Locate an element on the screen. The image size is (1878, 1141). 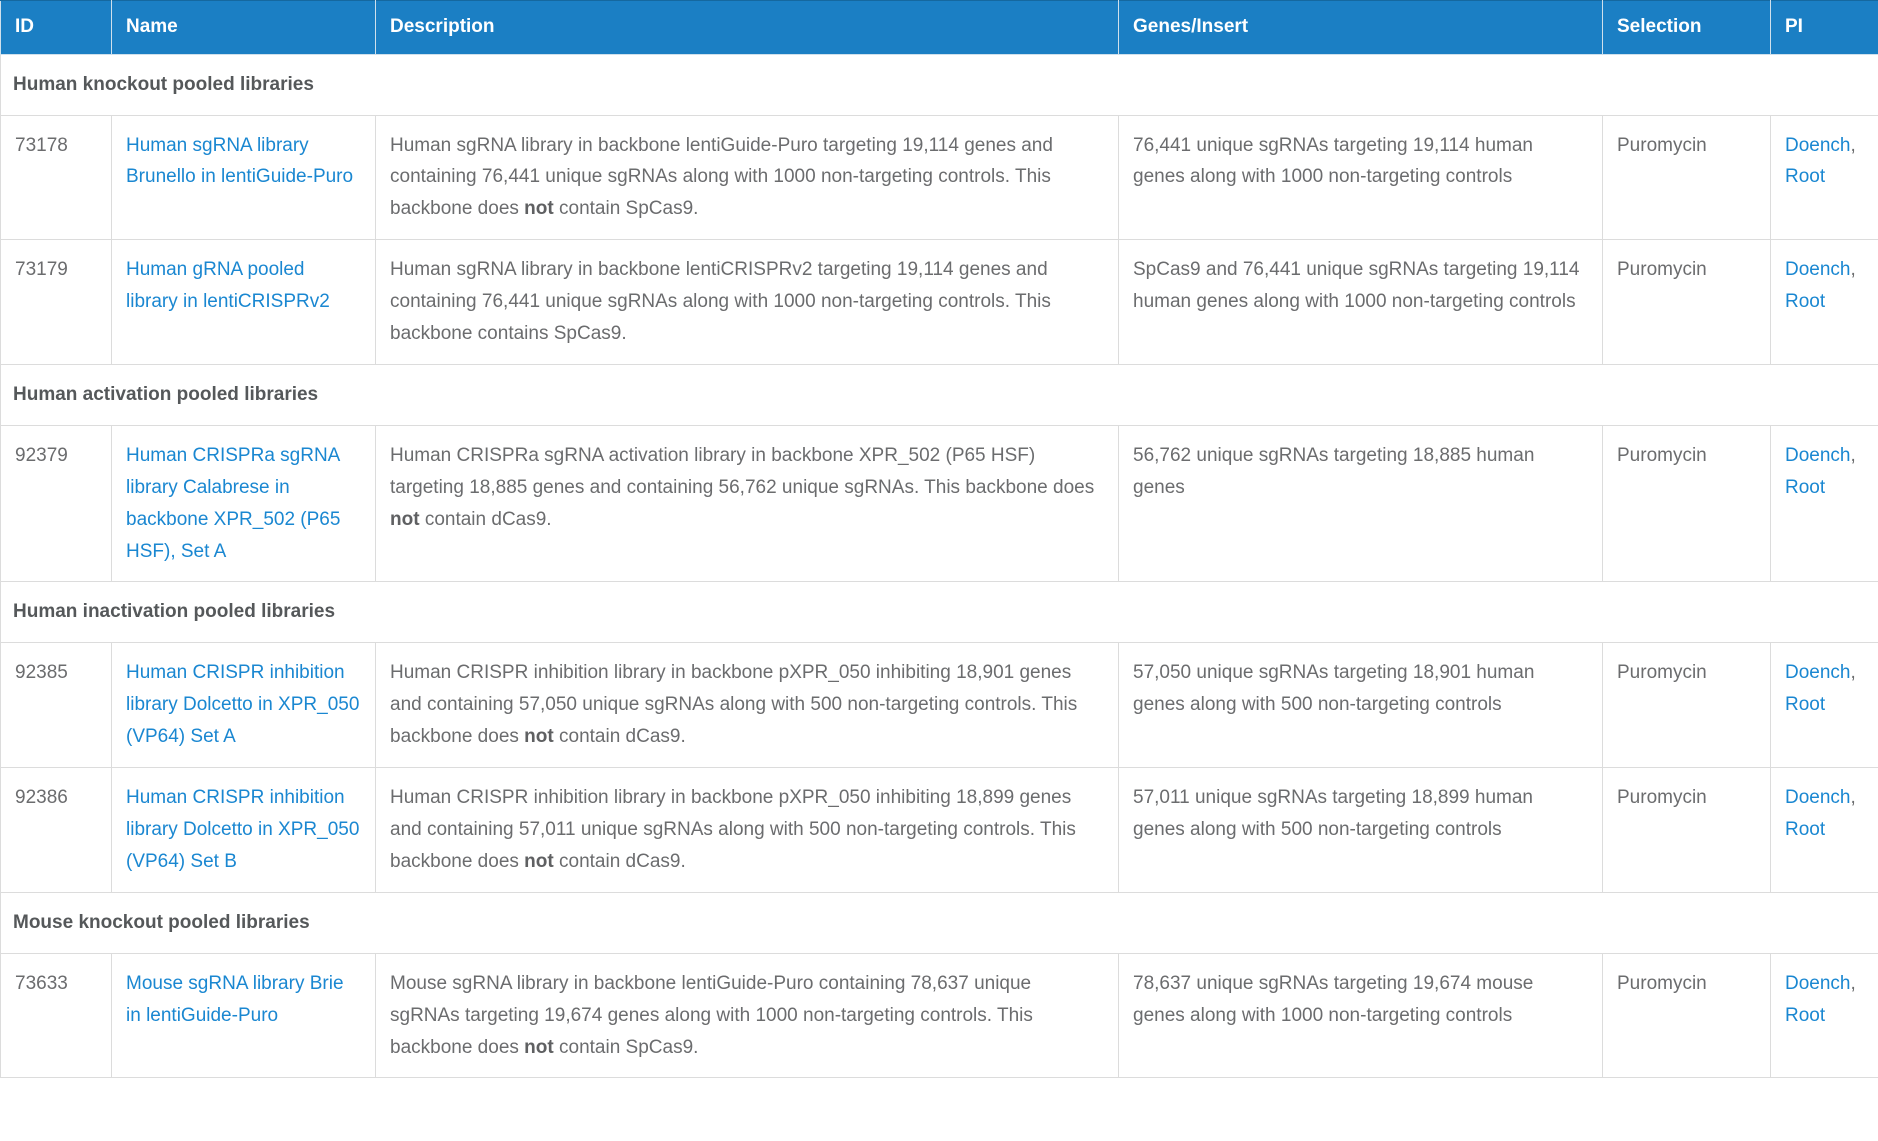
column-header-selection: Selection is located at coordinates (1686, 27).